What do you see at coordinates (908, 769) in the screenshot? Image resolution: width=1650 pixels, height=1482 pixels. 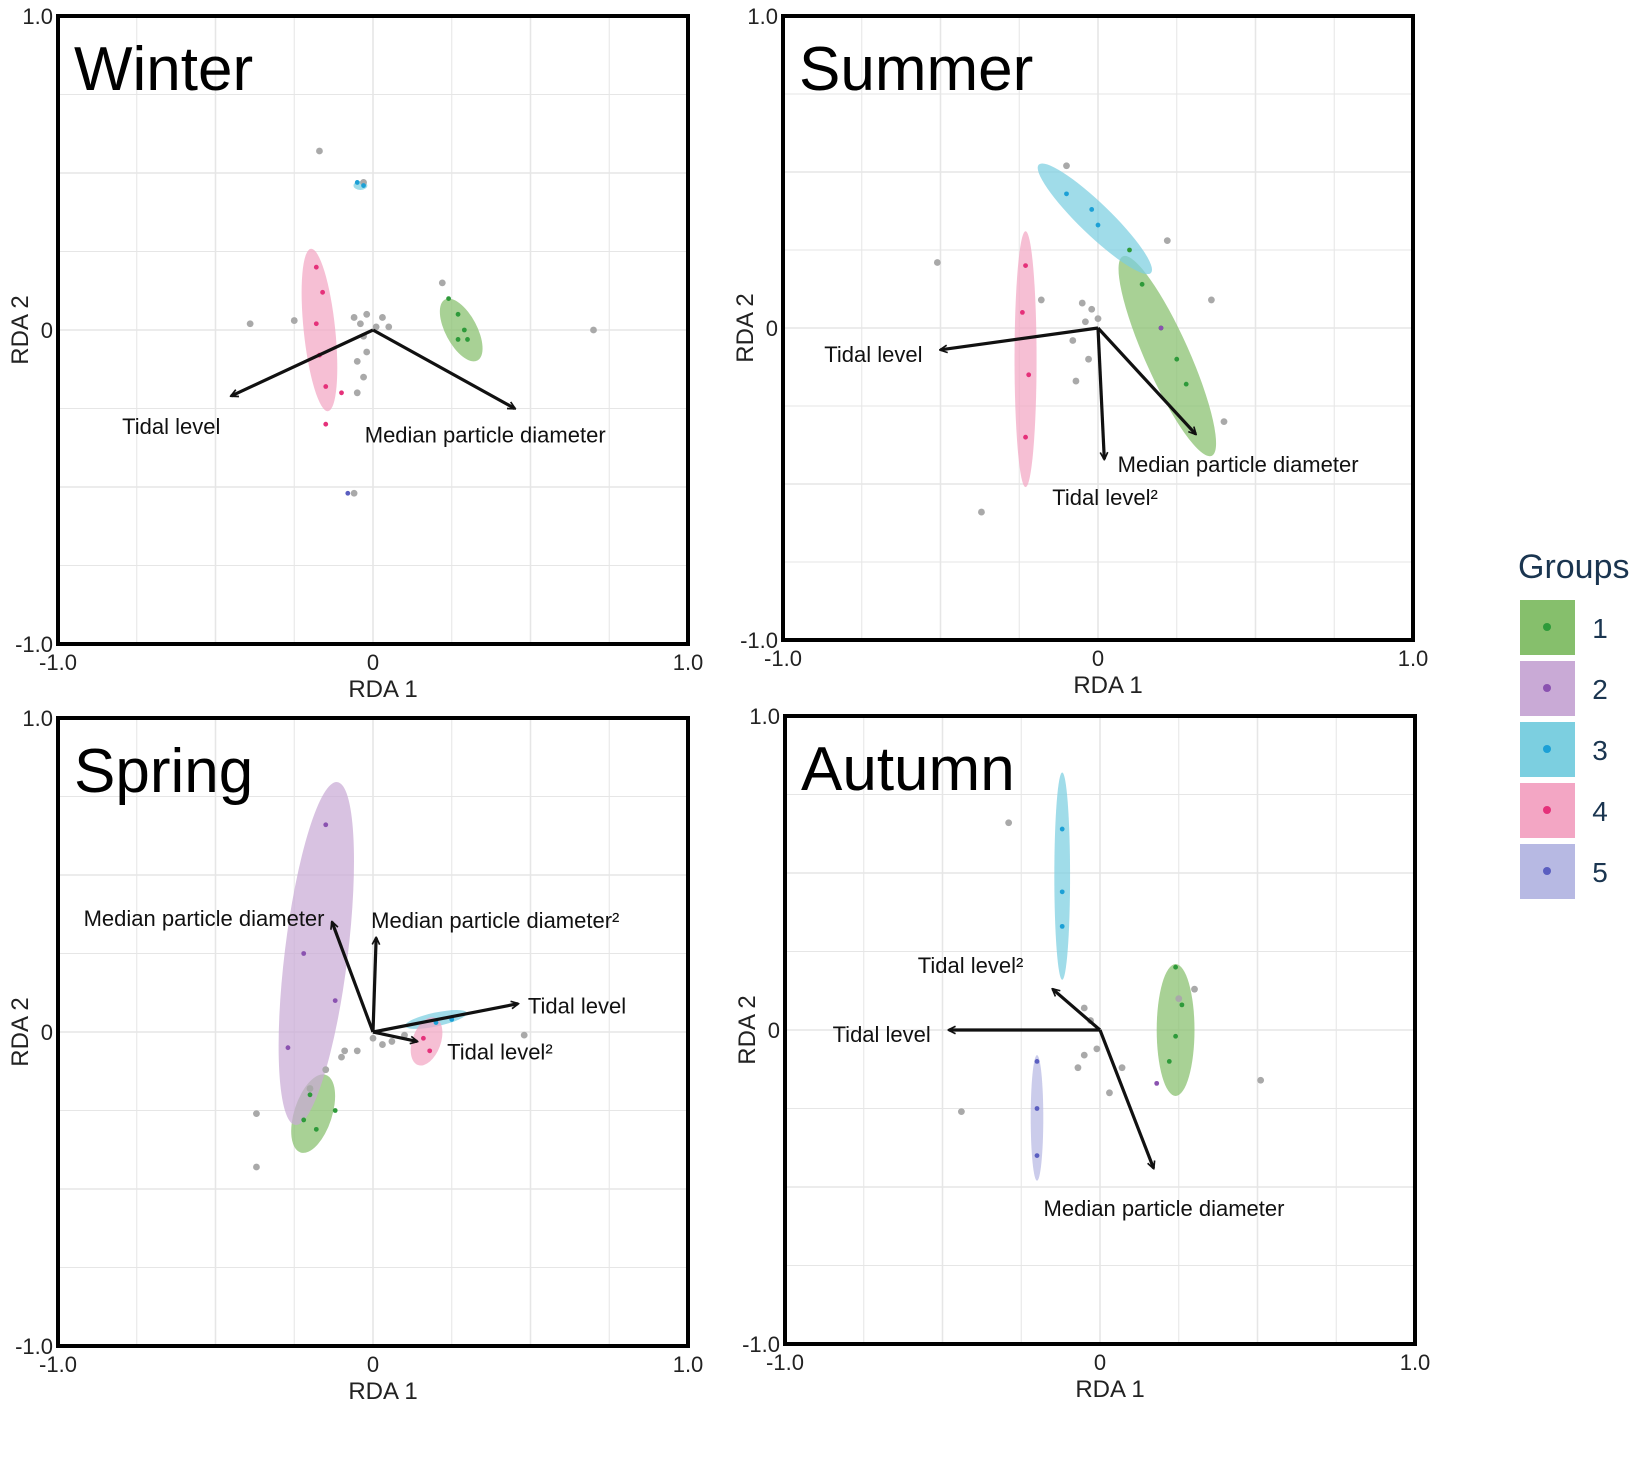 I see `panel-title: Autumn` at bounding box center [908, 769].